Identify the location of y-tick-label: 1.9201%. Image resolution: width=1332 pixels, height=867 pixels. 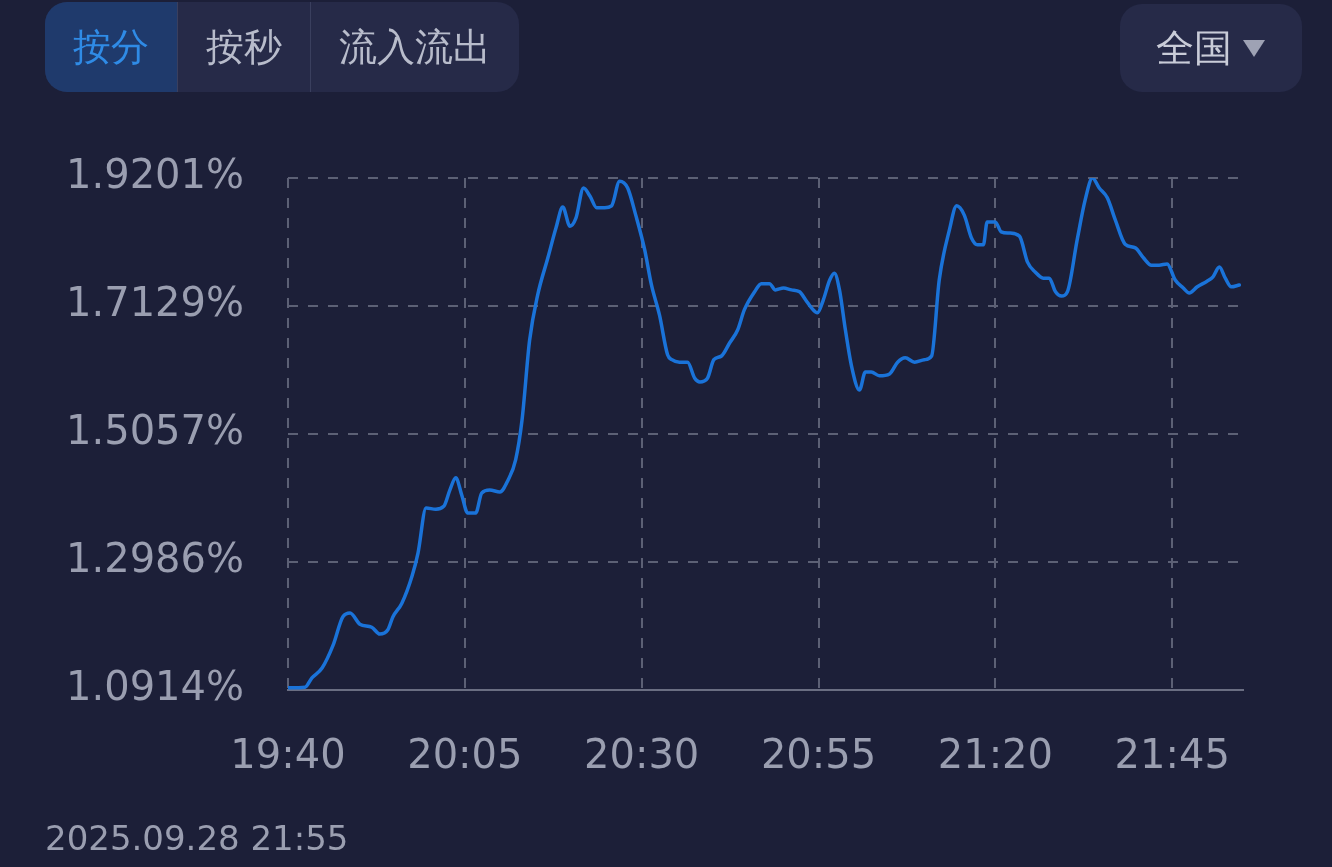
(155, 174).